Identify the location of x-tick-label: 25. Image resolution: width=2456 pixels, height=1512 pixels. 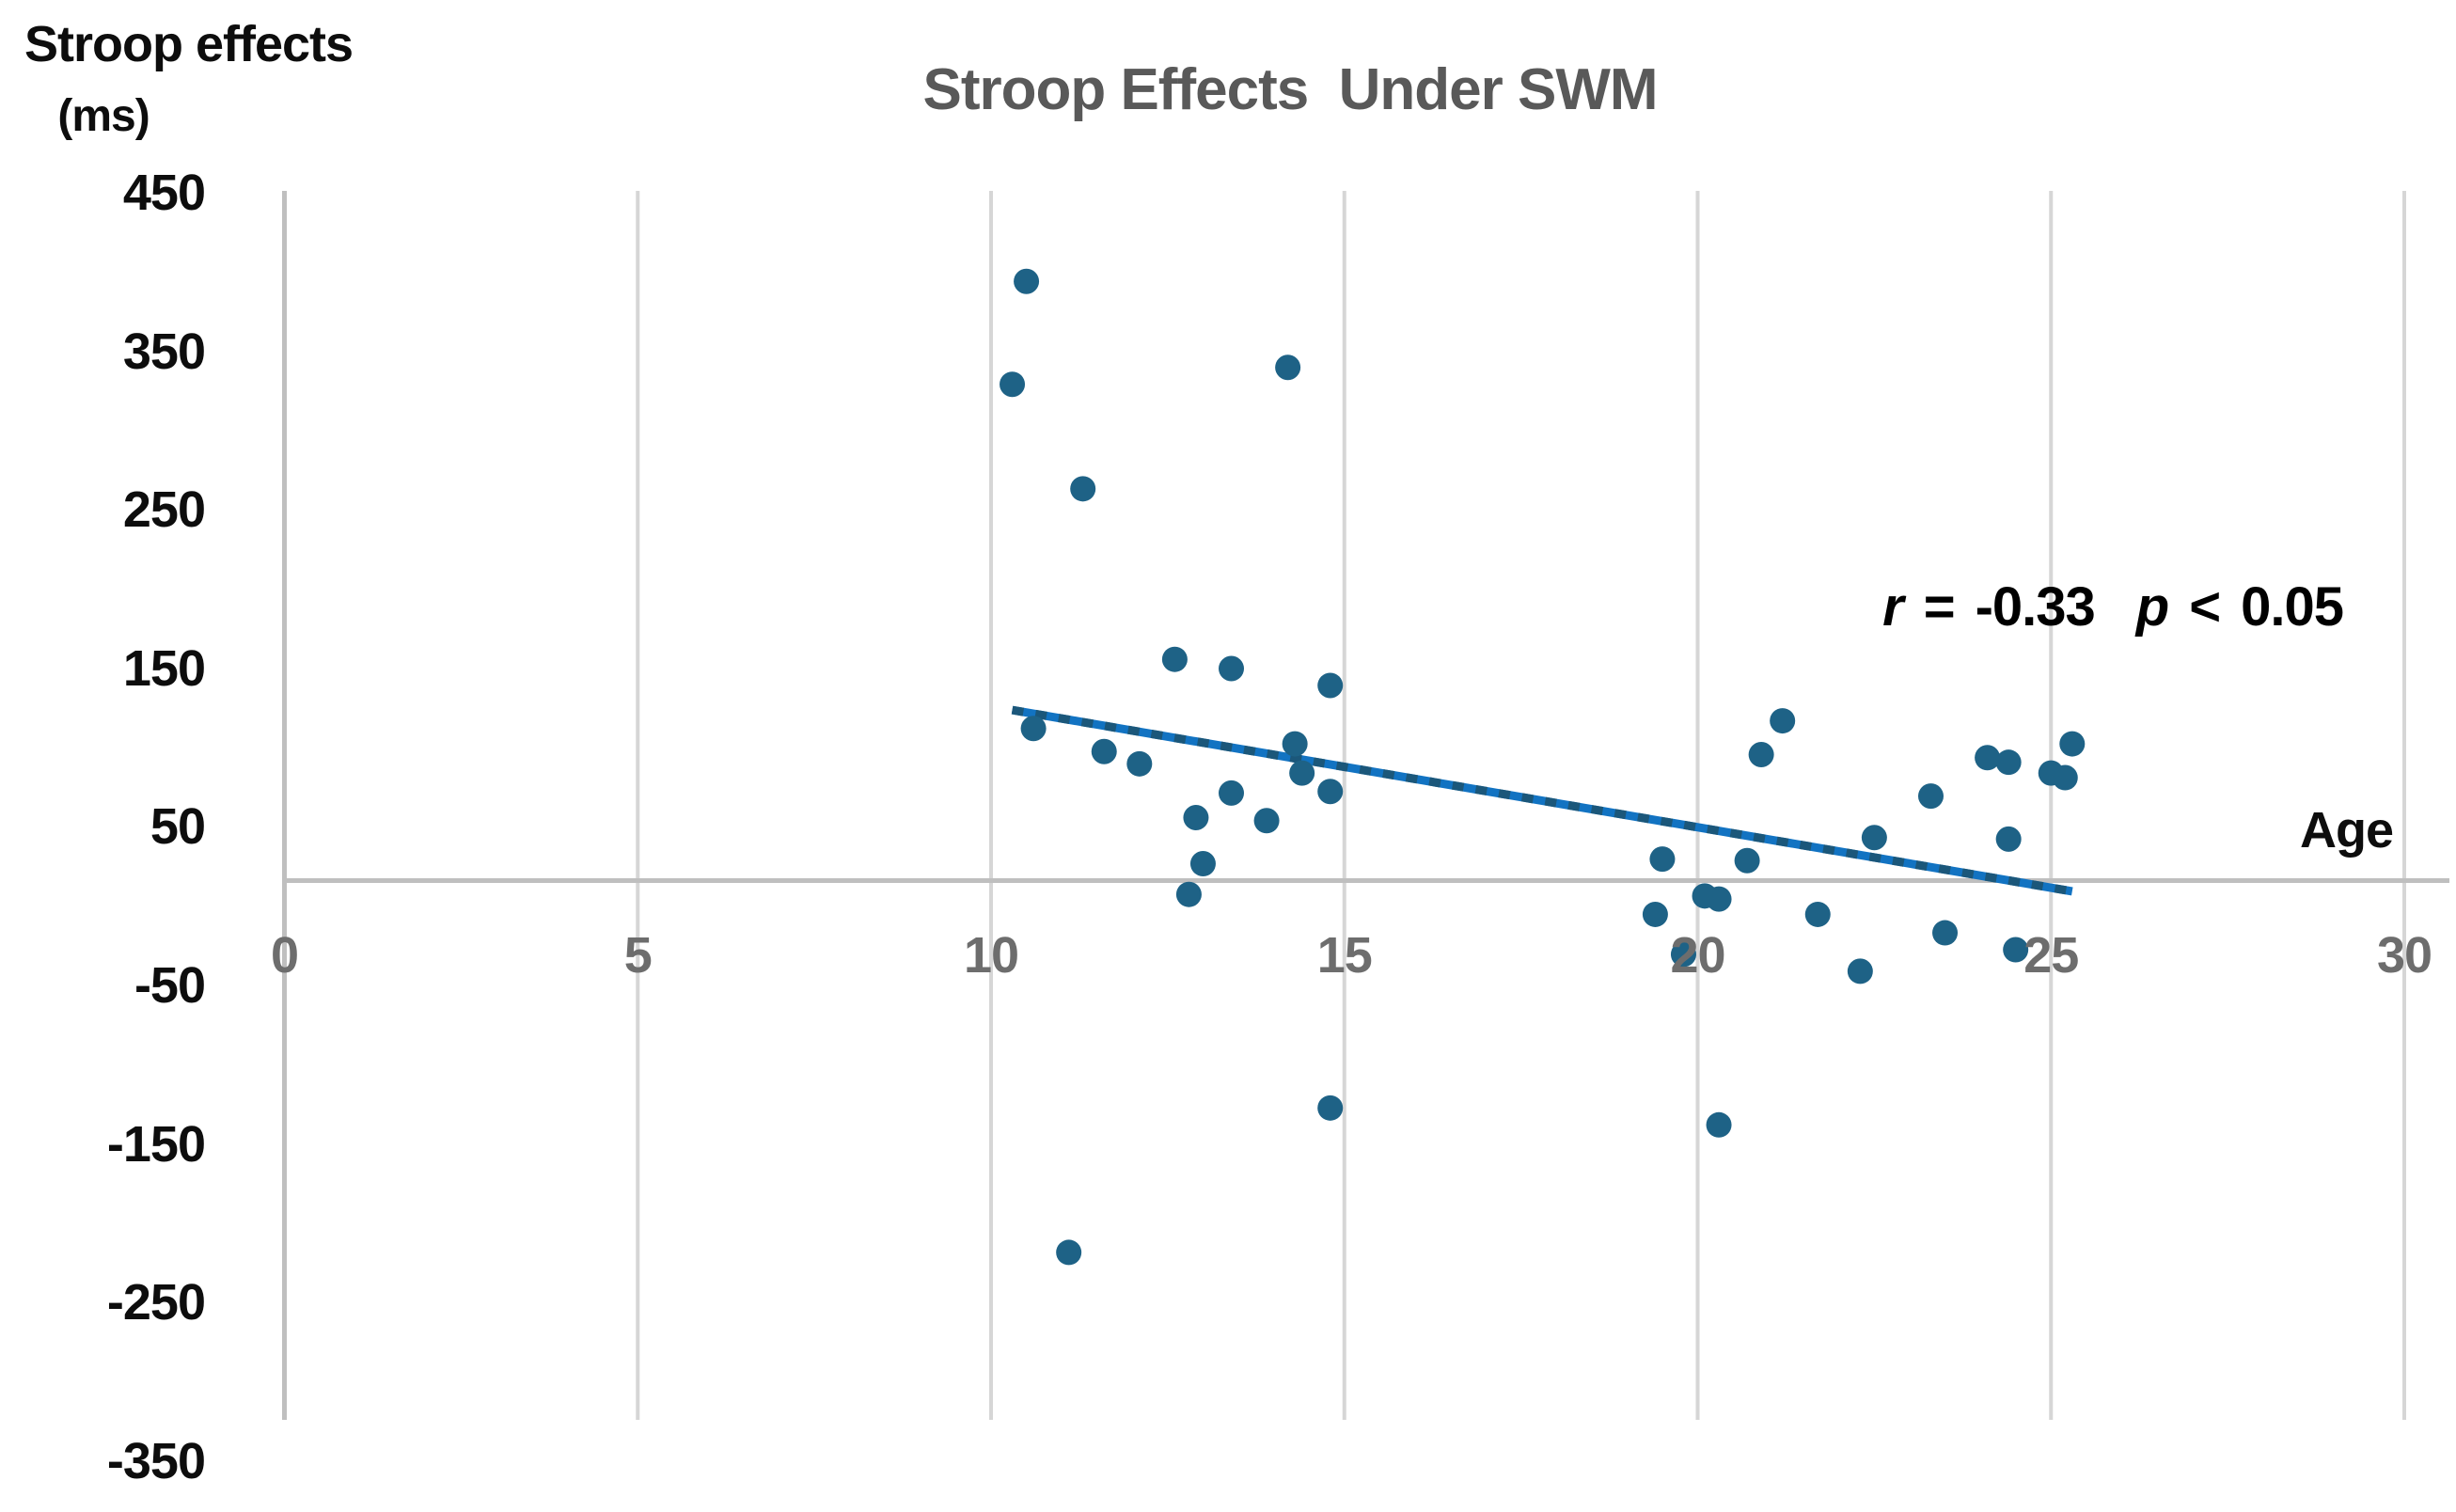
(2051, 955).